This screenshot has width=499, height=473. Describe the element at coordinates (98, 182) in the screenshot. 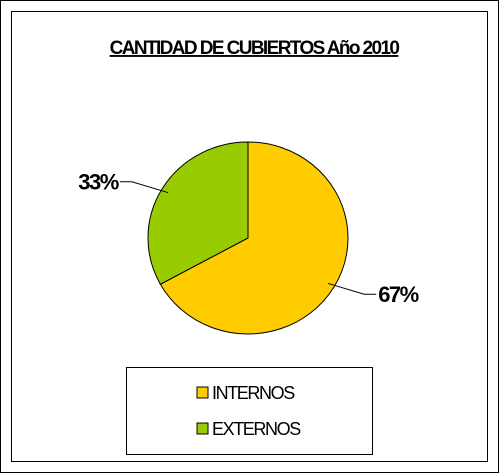

I see `data-label: 33%` at that location.